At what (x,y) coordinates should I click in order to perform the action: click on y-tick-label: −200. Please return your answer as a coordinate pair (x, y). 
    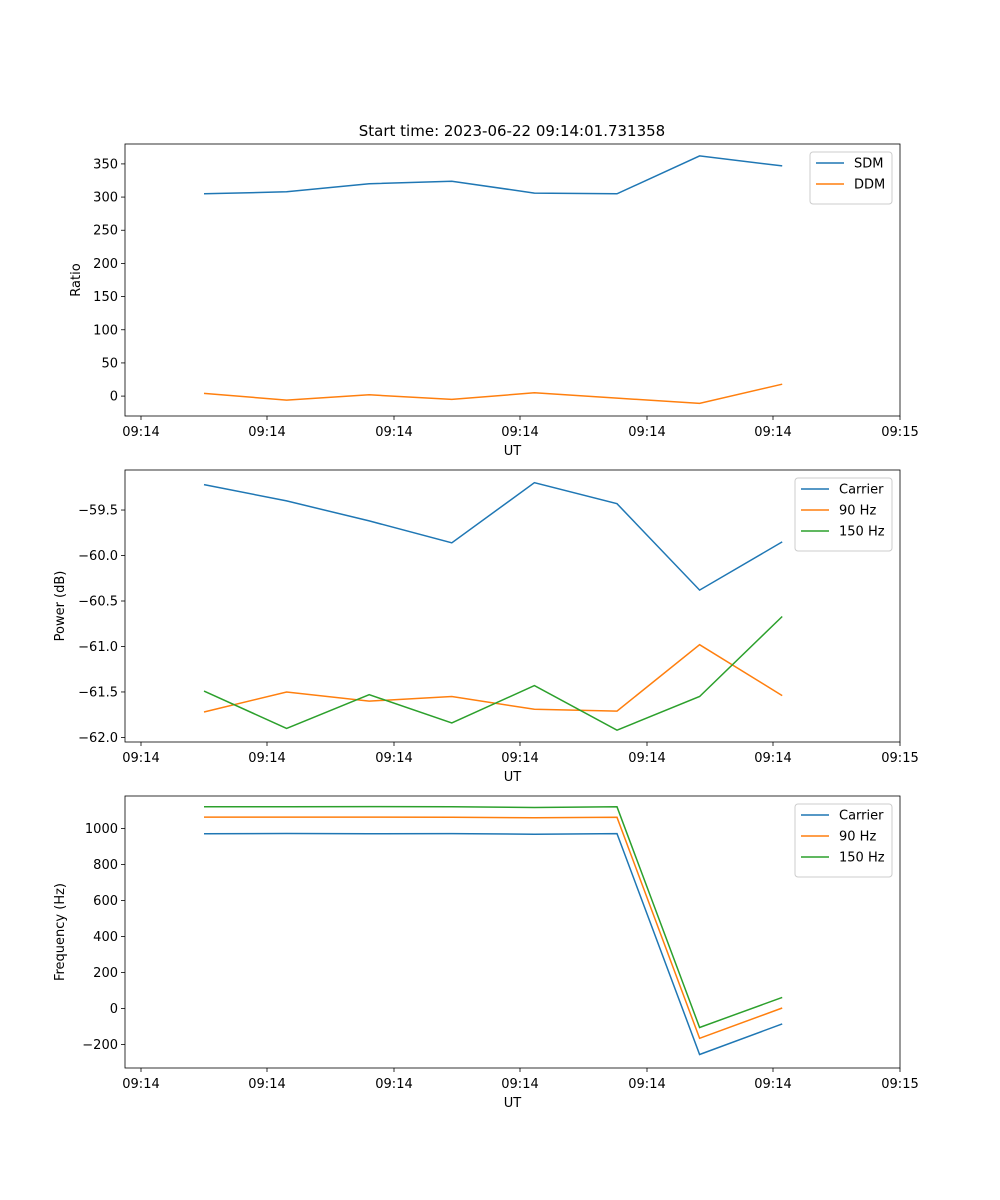
    Looking at the image, I should click on (100, 1045).